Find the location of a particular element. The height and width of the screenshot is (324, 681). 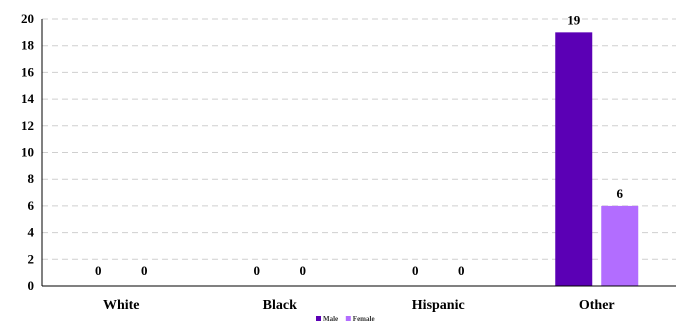

legend: Male Female is located at coordinates (345, 319).